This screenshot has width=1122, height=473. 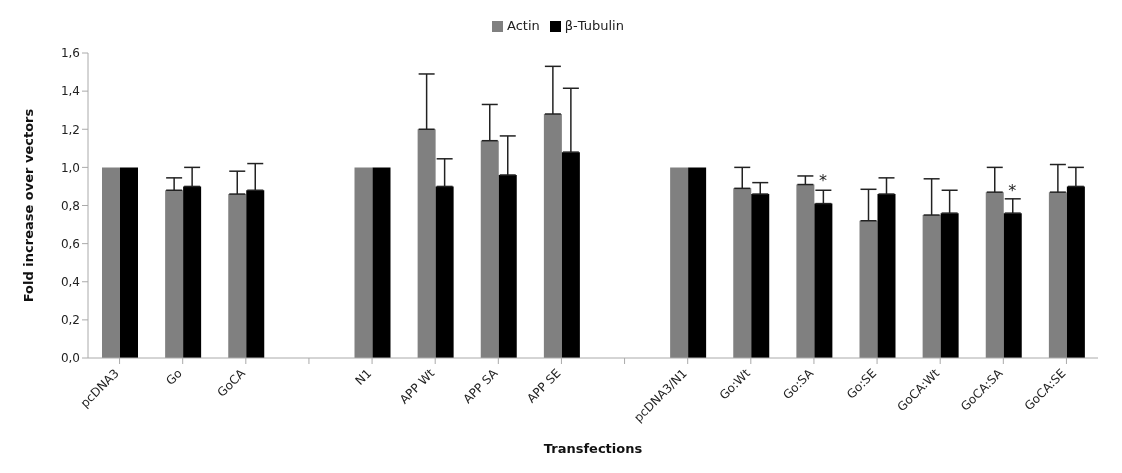 What do you see at coordinates (593, 448) in the screenshot?
I see `x-axis-title: Transfections` at bounding box center [593, 448].